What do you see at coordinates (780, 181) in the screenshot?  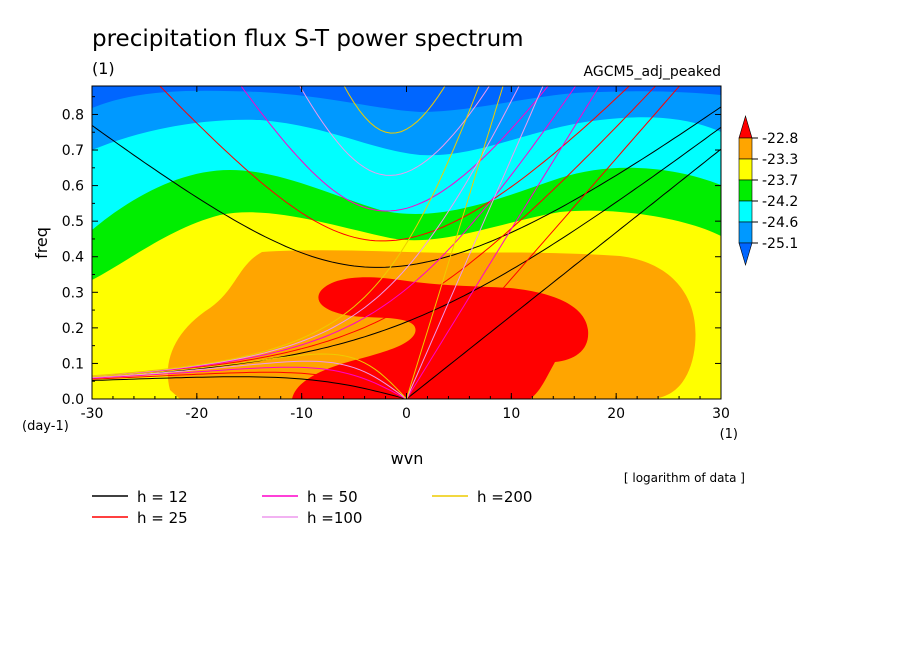 I see `colorbar-level-label: -23.7` at bounding box center [780, 181].